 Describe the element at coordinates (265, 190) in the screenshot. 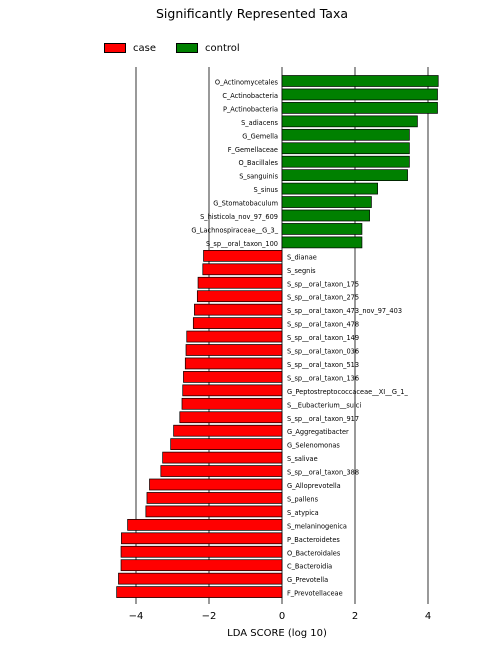

I see `bar-label-8: S_sinus` at that location.